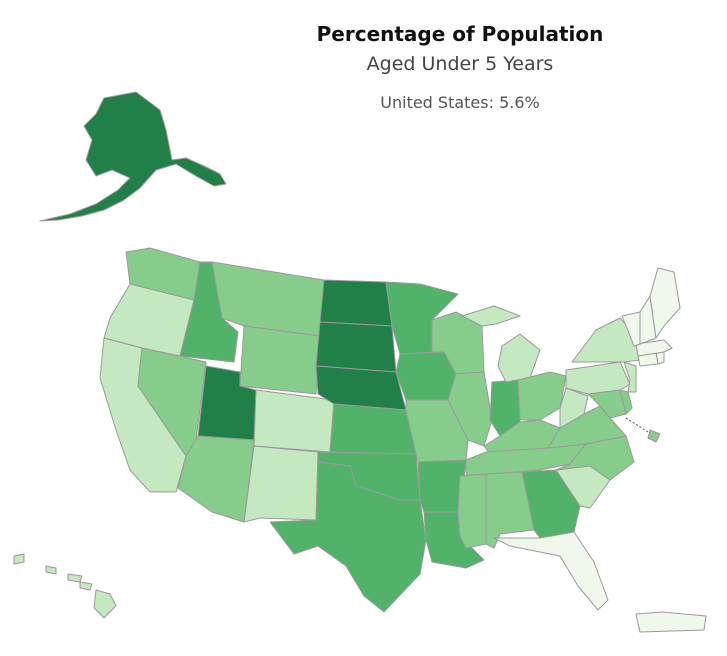 The height and width of the screenshot is (656, 727). I want to click on state-ri, so click(660, 358).